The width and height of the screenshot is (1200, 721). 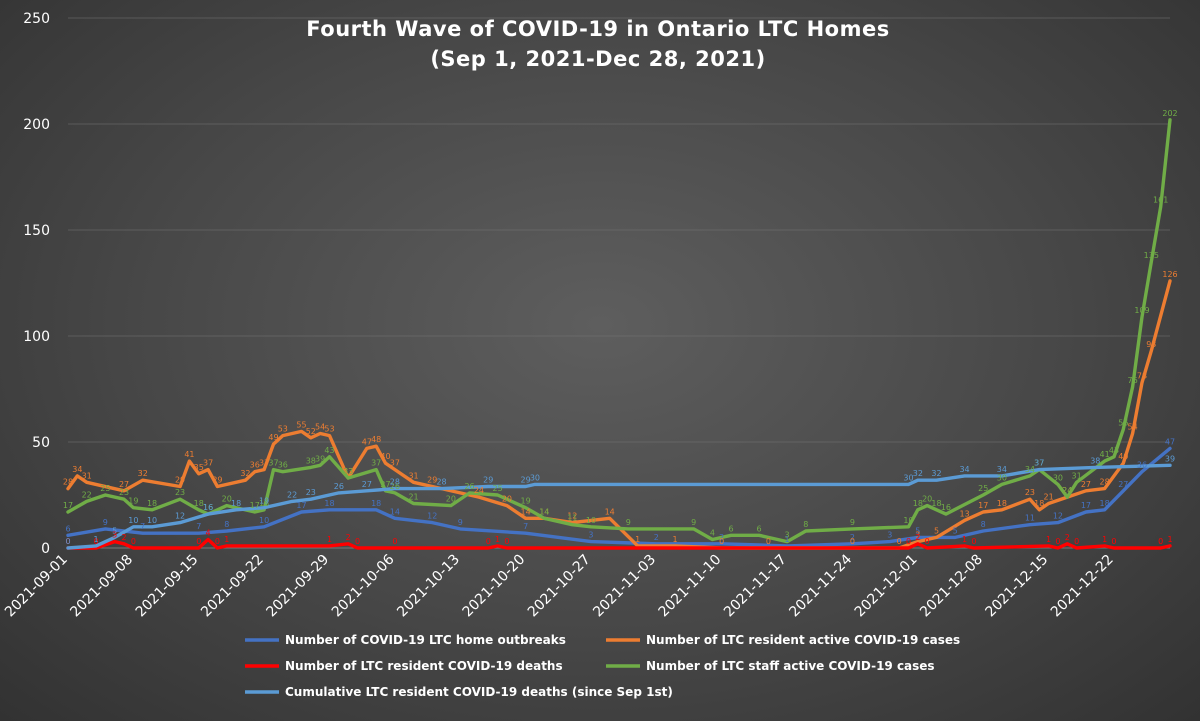 What do you see at coordinates (755, 586) in the screenshot?
I see `x-tick-label: 2021-11-17` at bounding box center [755, 586].